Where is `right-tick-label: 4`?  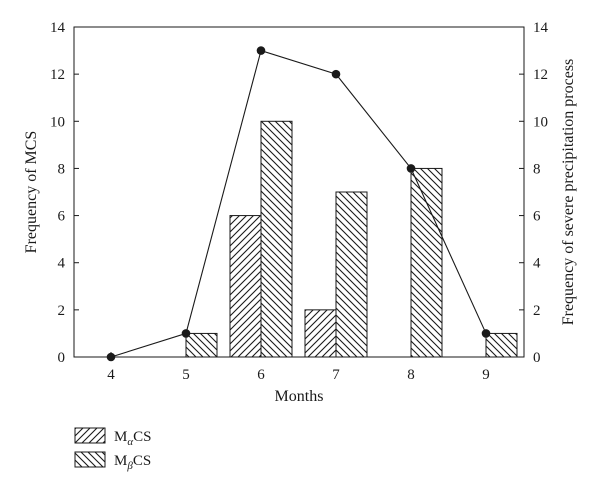 right-tick-label: 4 is located at coordinates (537, 264).